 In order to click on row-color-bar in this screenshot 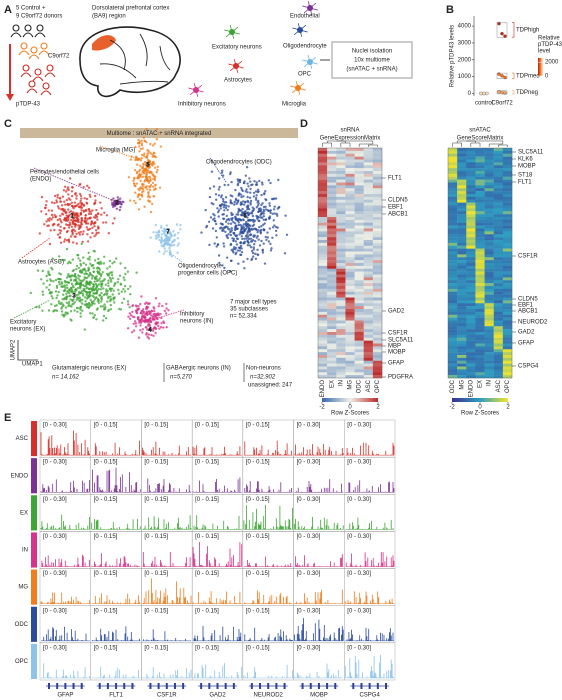, I will do `click(34, 439)`.